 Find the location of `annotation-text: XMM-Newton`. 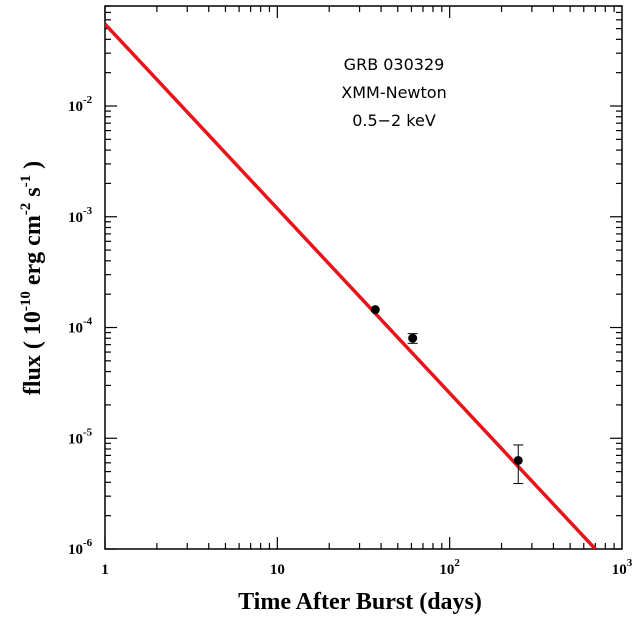

annotation-text: XMM-Newton is located at coordinates (393, 92).